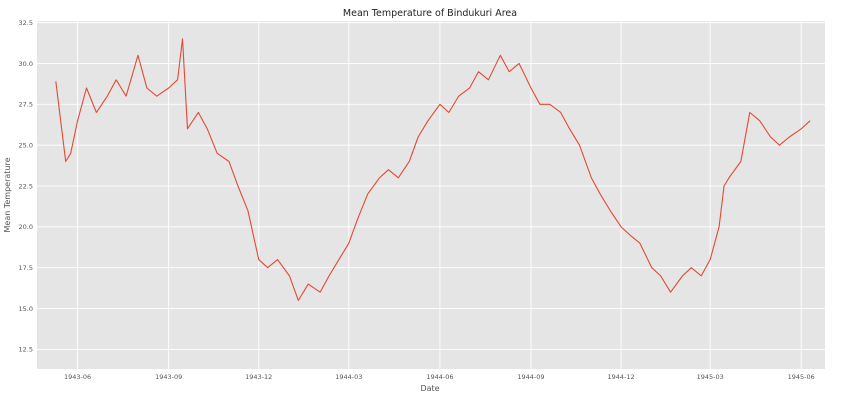 This screenshot has height=404, width=841. What do you see at coordinates (429, 388) in the screenshot?
I see `x-axis-label: Date` at bounding box center [429, 388].